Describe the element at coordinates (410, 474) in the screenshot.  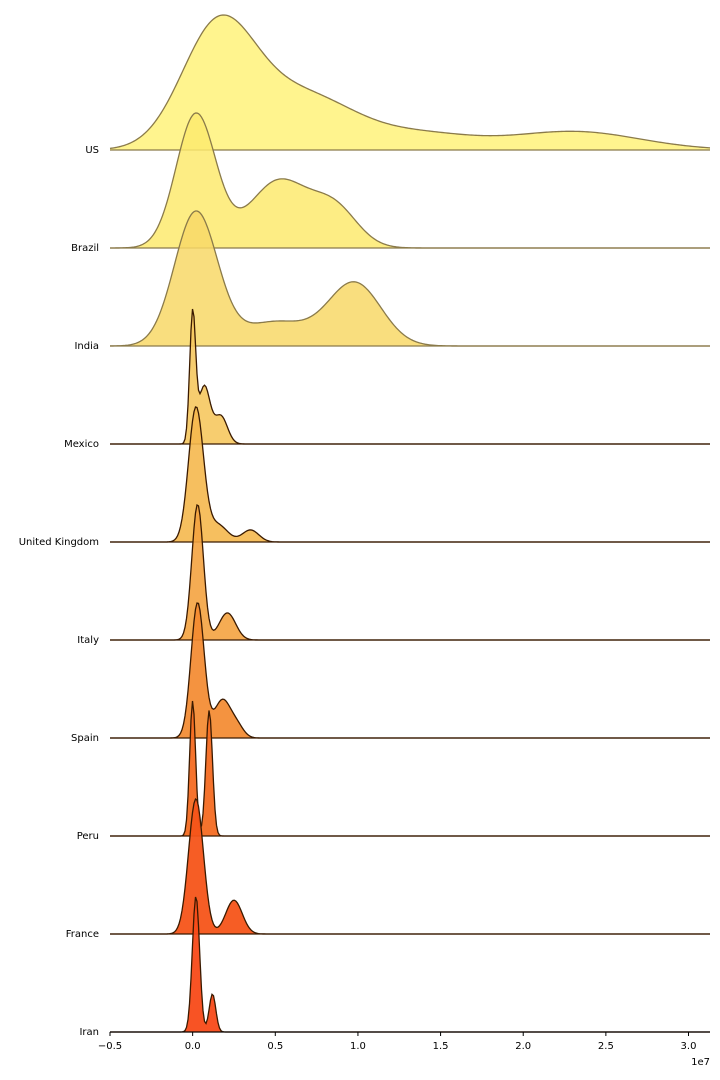
I see `ridge-united-kingdom` at that location.